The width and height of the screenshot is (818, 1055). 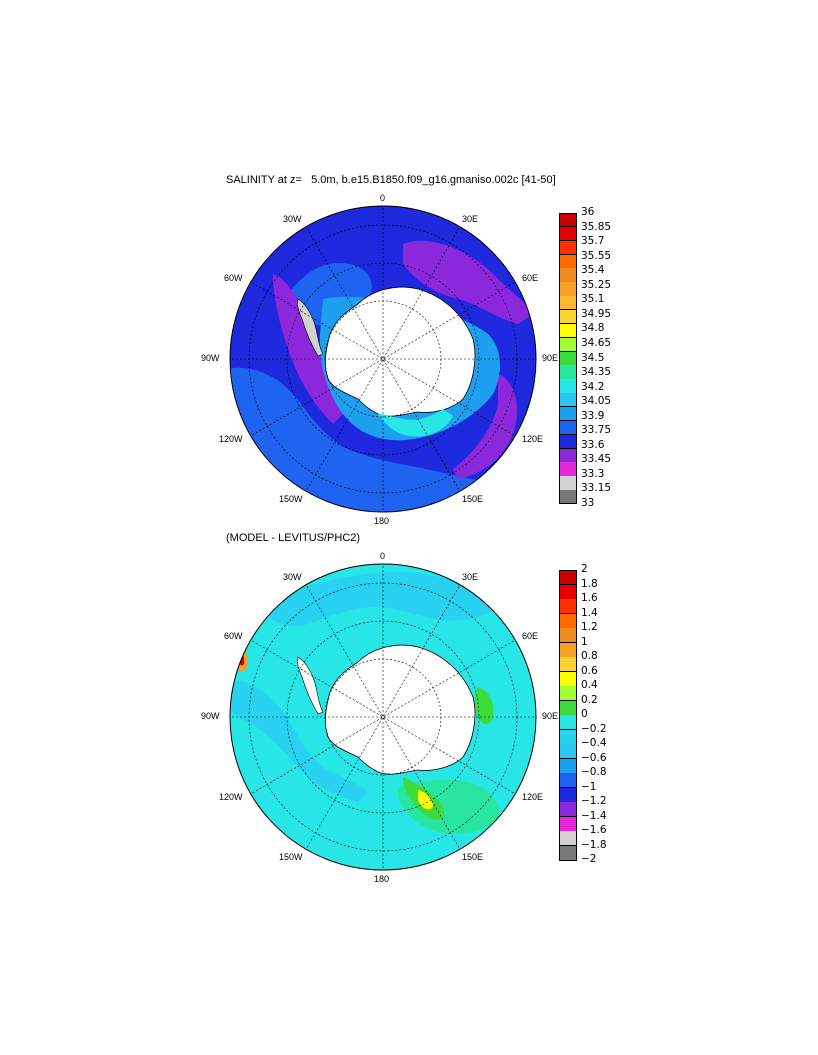 What do you see at coordinates (589, 627) in the screenshot?
I see `difference-colorbar-label-4: 1.2` at bounding box center [589, 627].